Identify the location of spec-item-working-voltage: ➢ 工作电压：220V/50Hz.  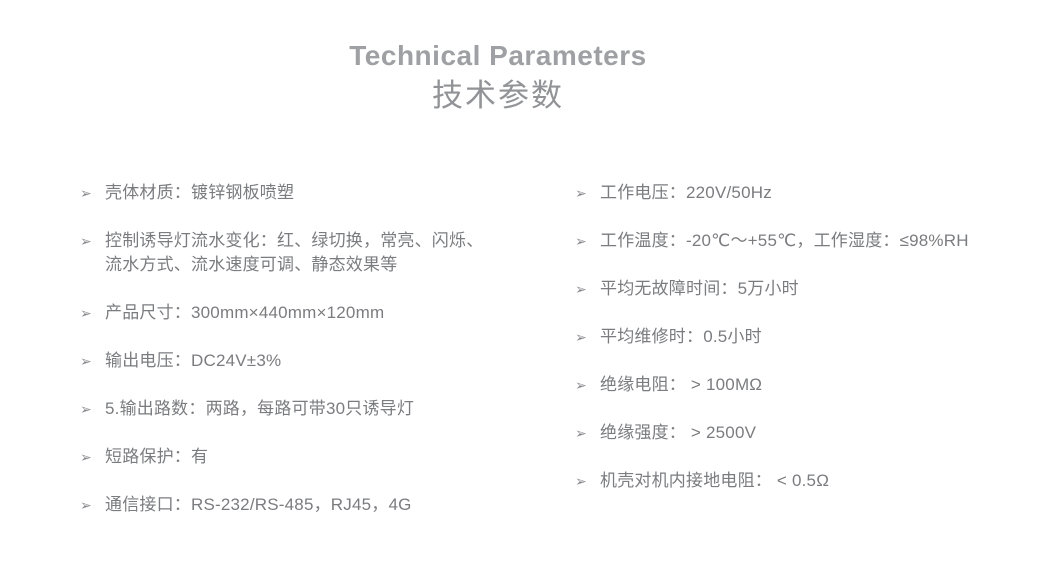
(810, 193).